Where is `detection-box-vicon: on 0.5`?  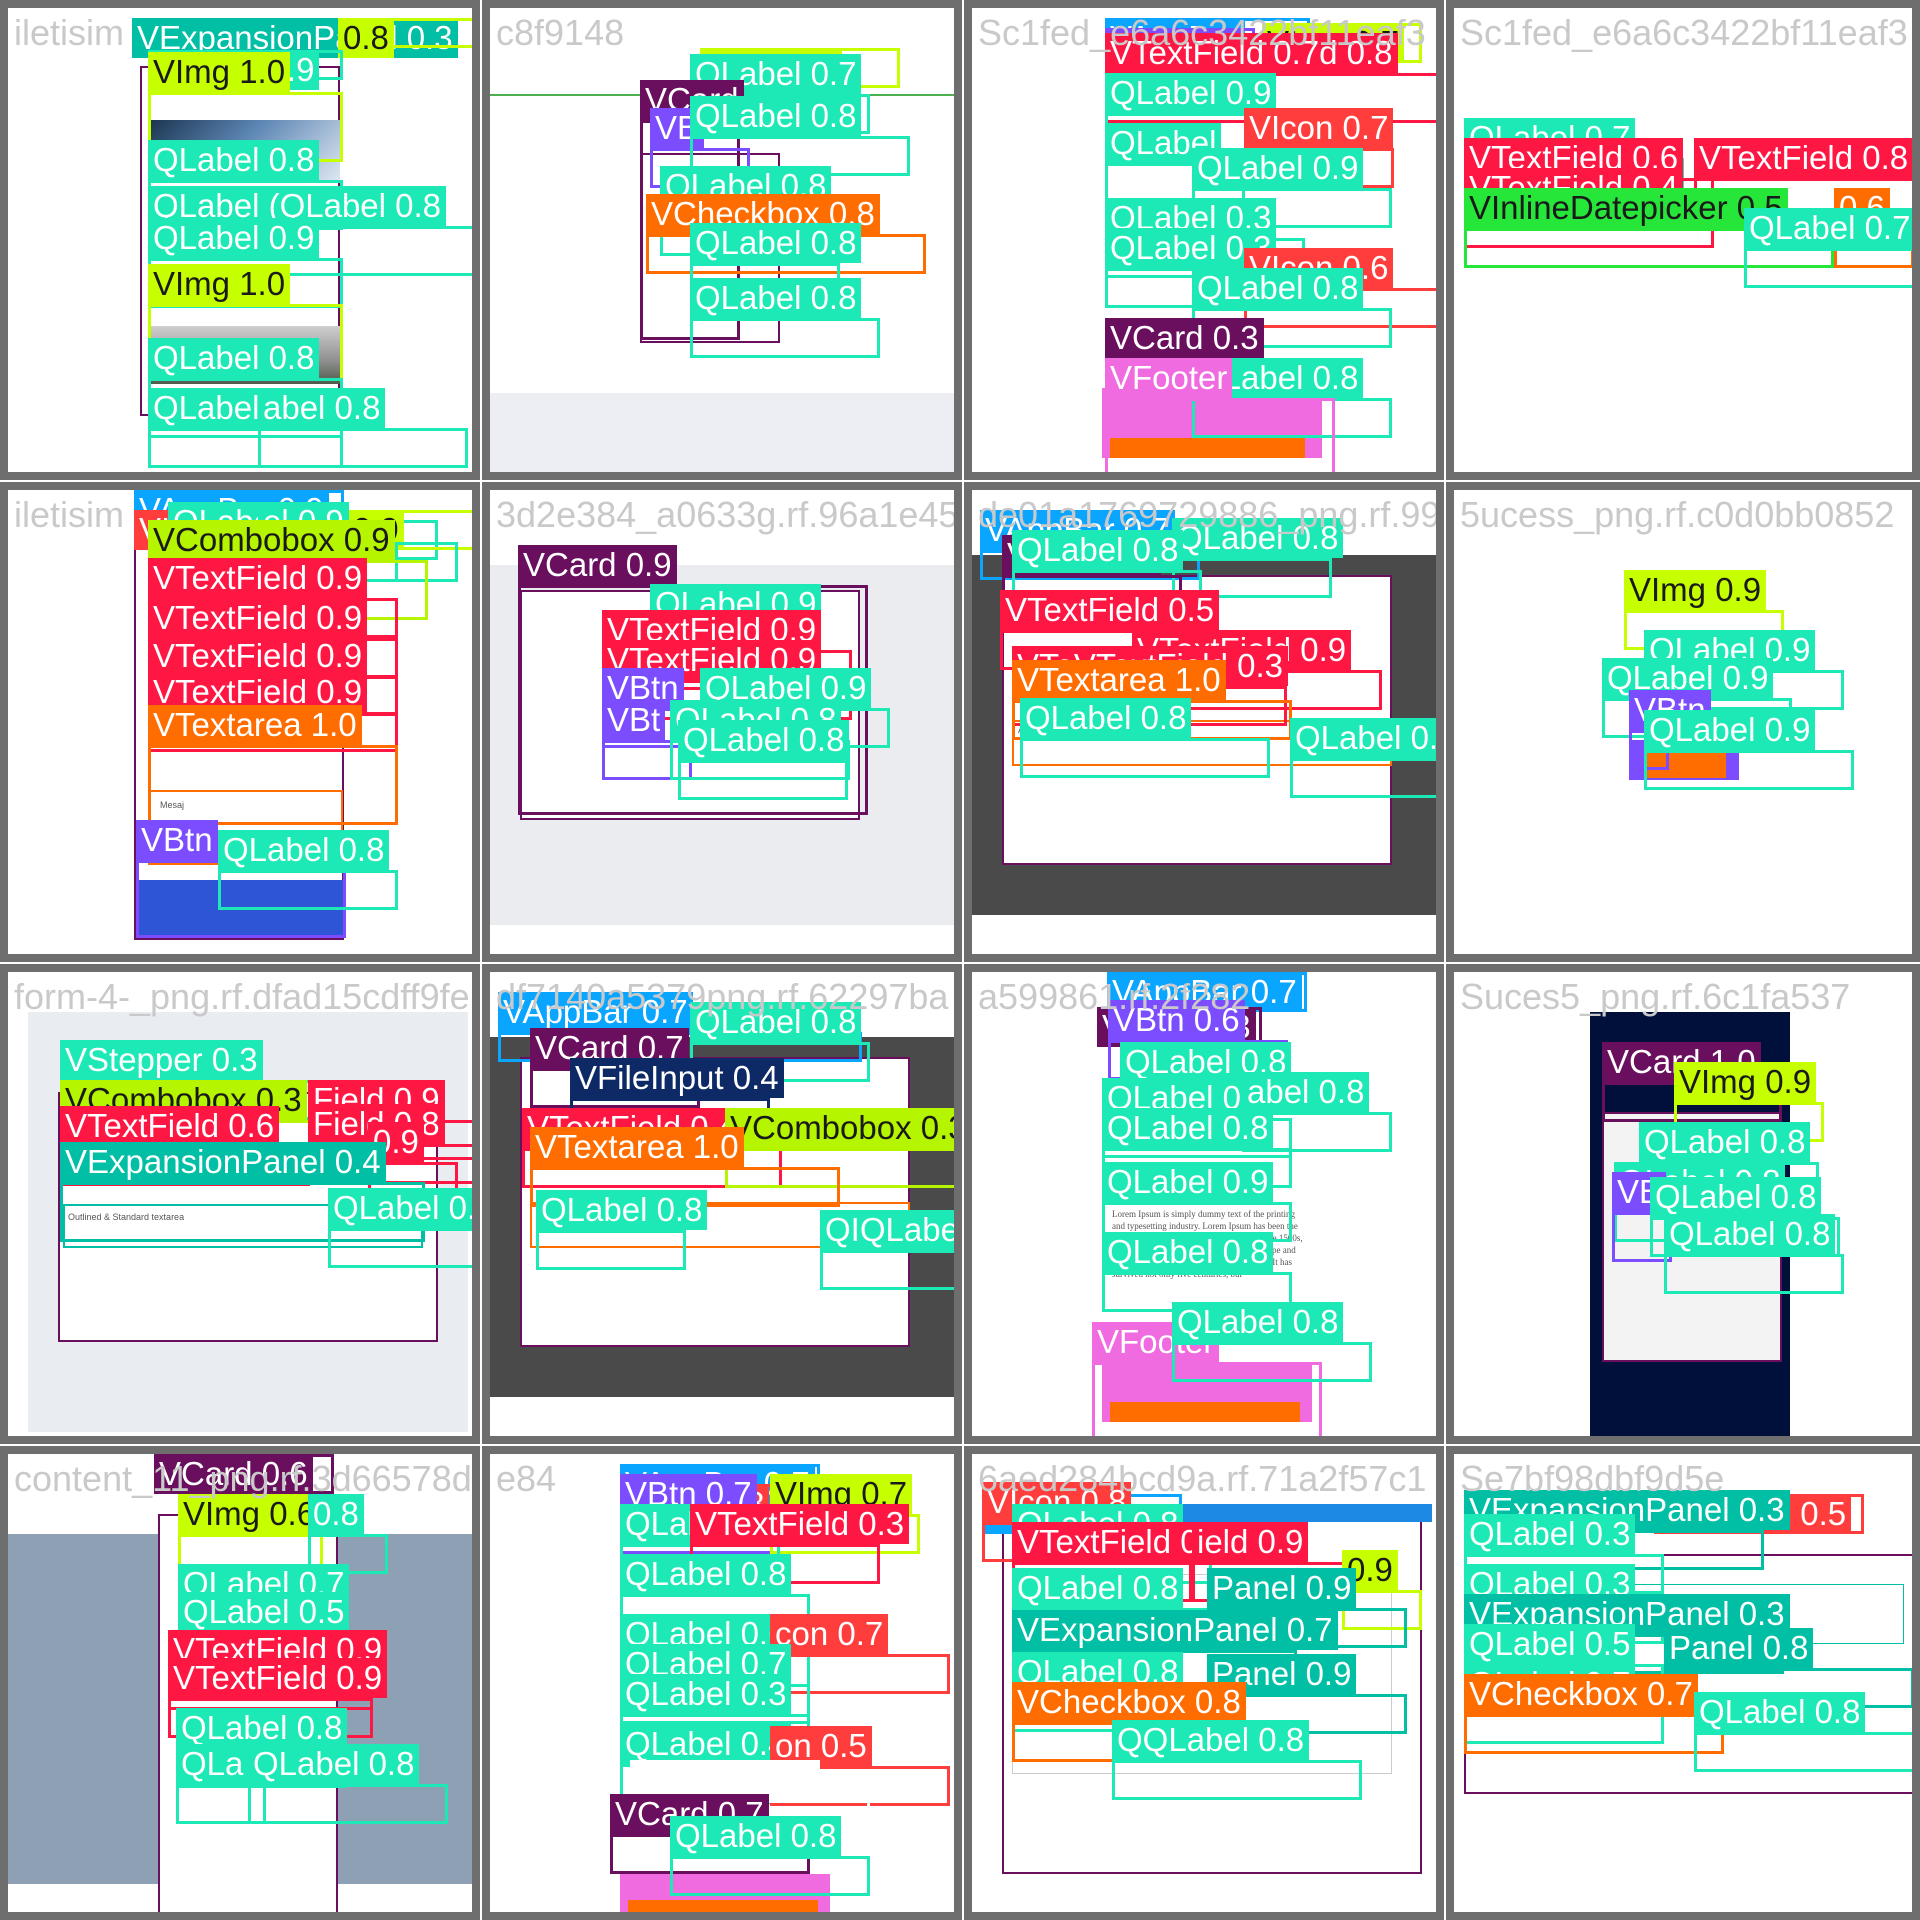
detection-box-vicon: on 0.5 is located at coordinates (860, 1766).